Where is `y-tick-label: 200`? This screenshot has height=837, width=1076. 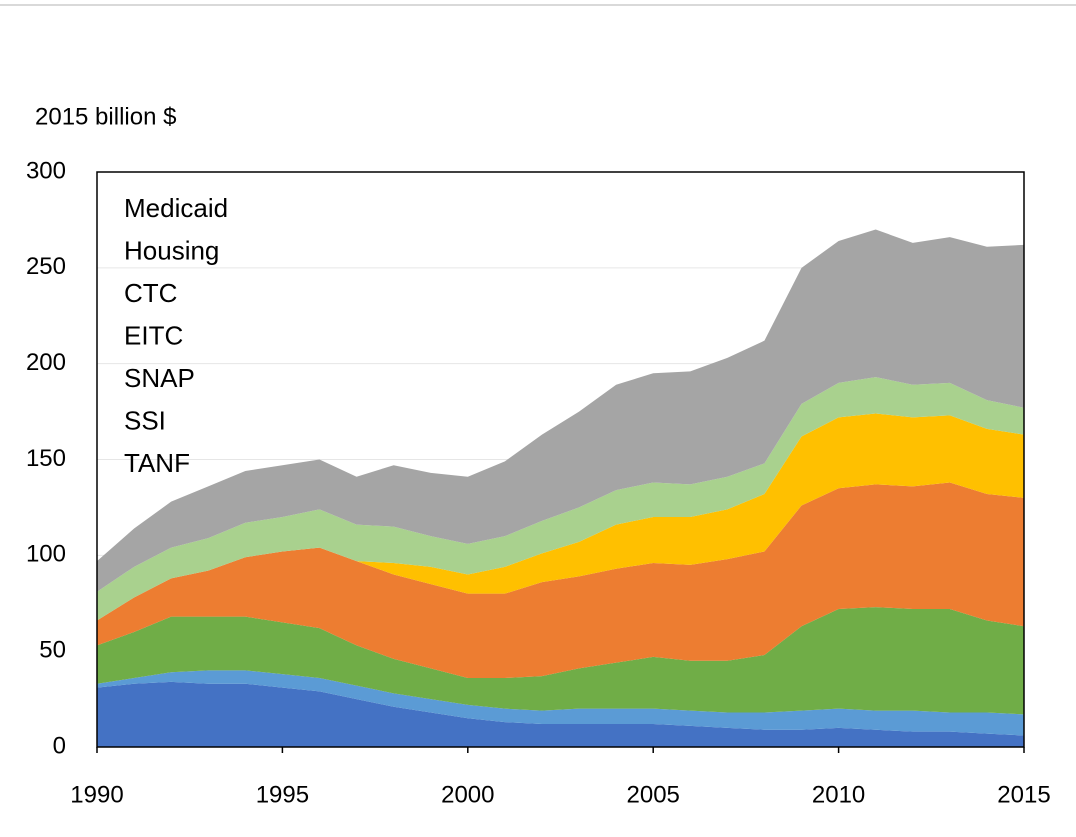
y-tick-label: 200 is located at coordinates (46, 362).